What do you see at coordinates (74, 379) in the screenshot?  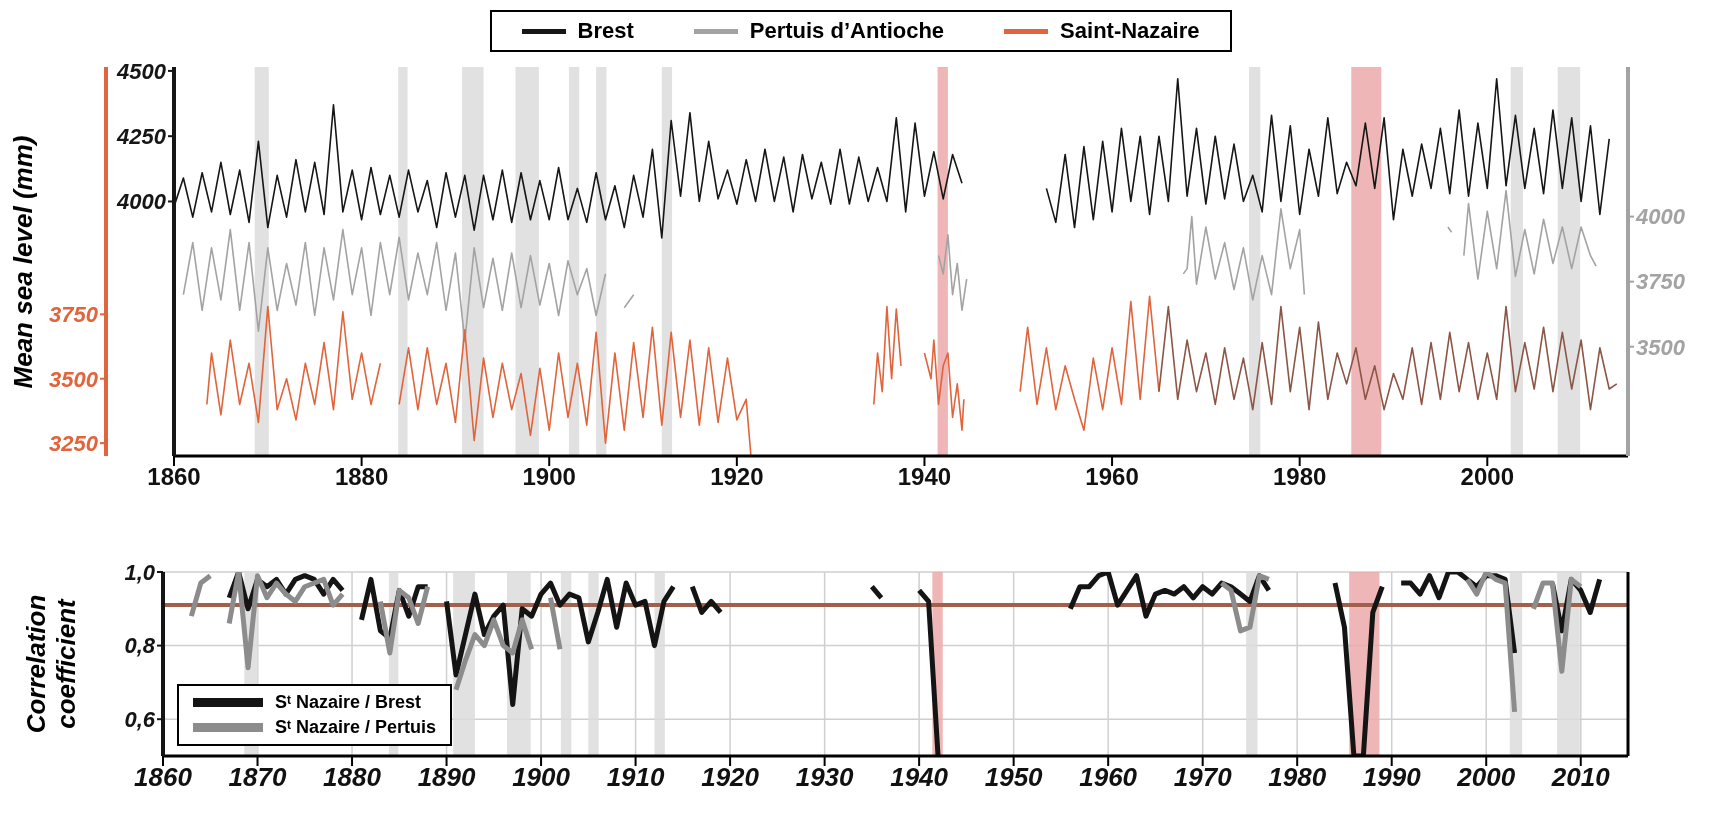 I see `y3-tick-label: 3500` at bounding box center [74, 379].